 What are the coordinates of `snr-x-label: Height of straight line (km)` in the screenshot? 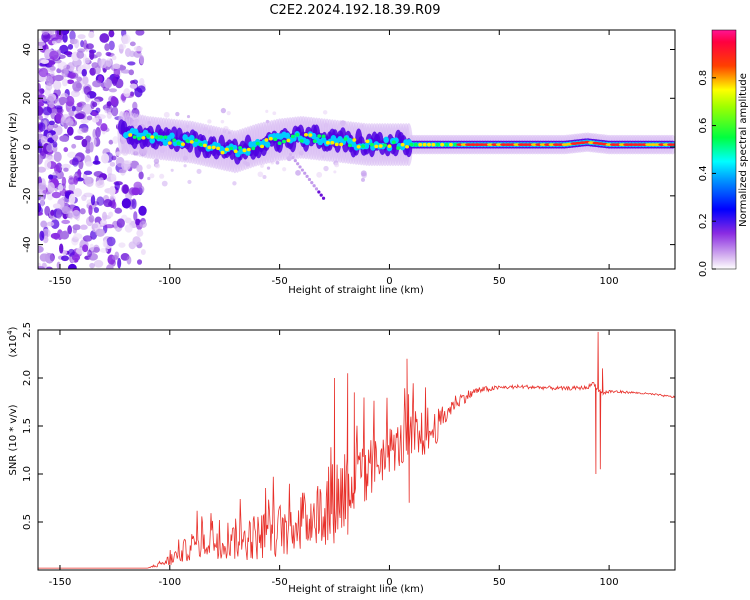 It's located at (356, 589).